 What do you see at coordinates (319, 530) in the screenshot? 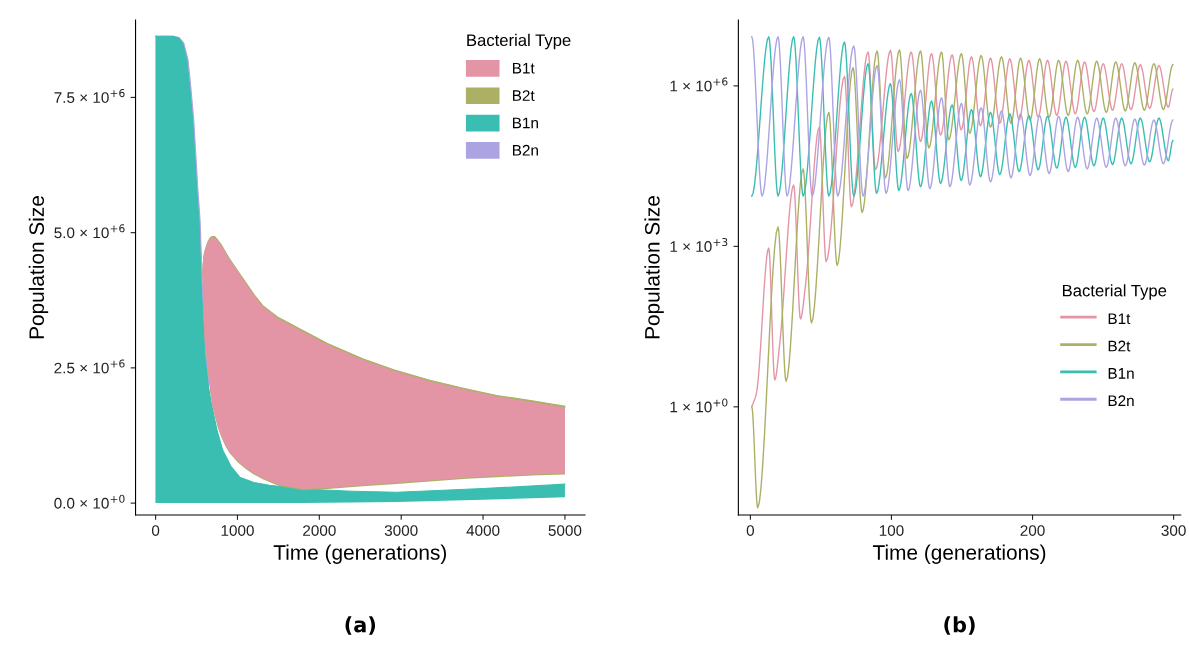
I see `x-tick-label: 2000` at bounding box center [319, 530].